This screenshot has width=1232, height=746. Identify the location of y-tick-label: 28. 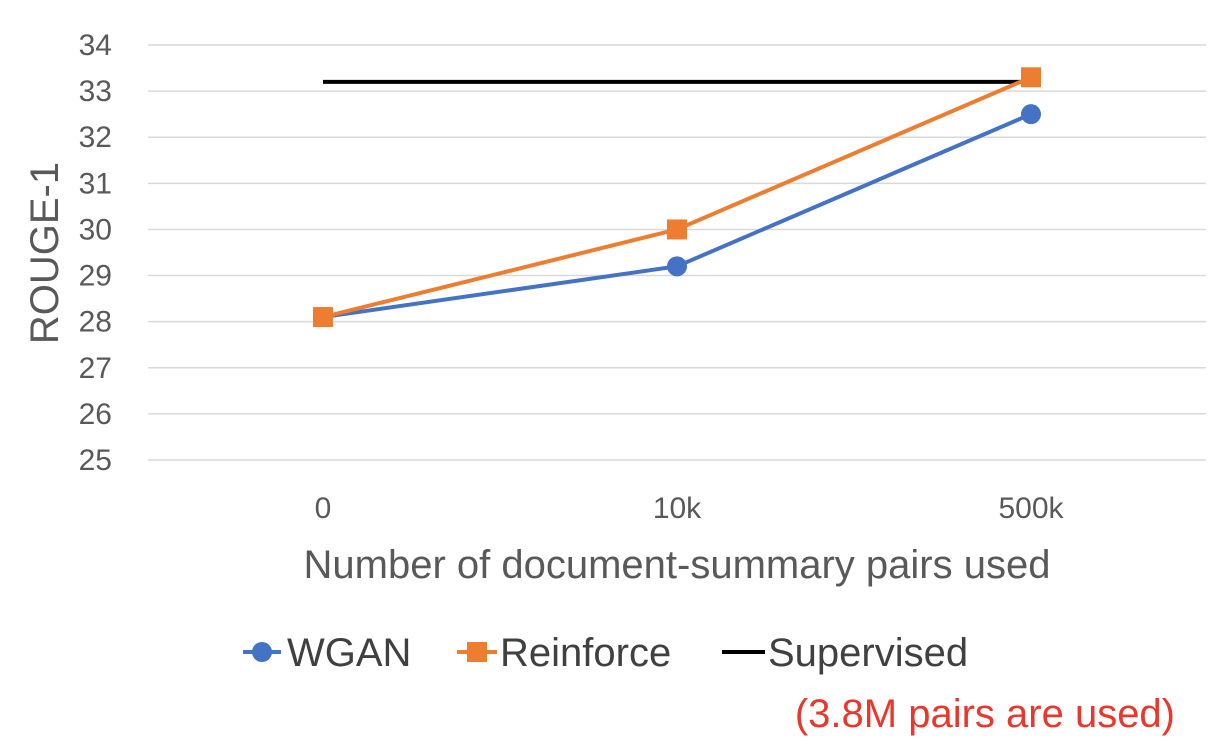
(95, 322).